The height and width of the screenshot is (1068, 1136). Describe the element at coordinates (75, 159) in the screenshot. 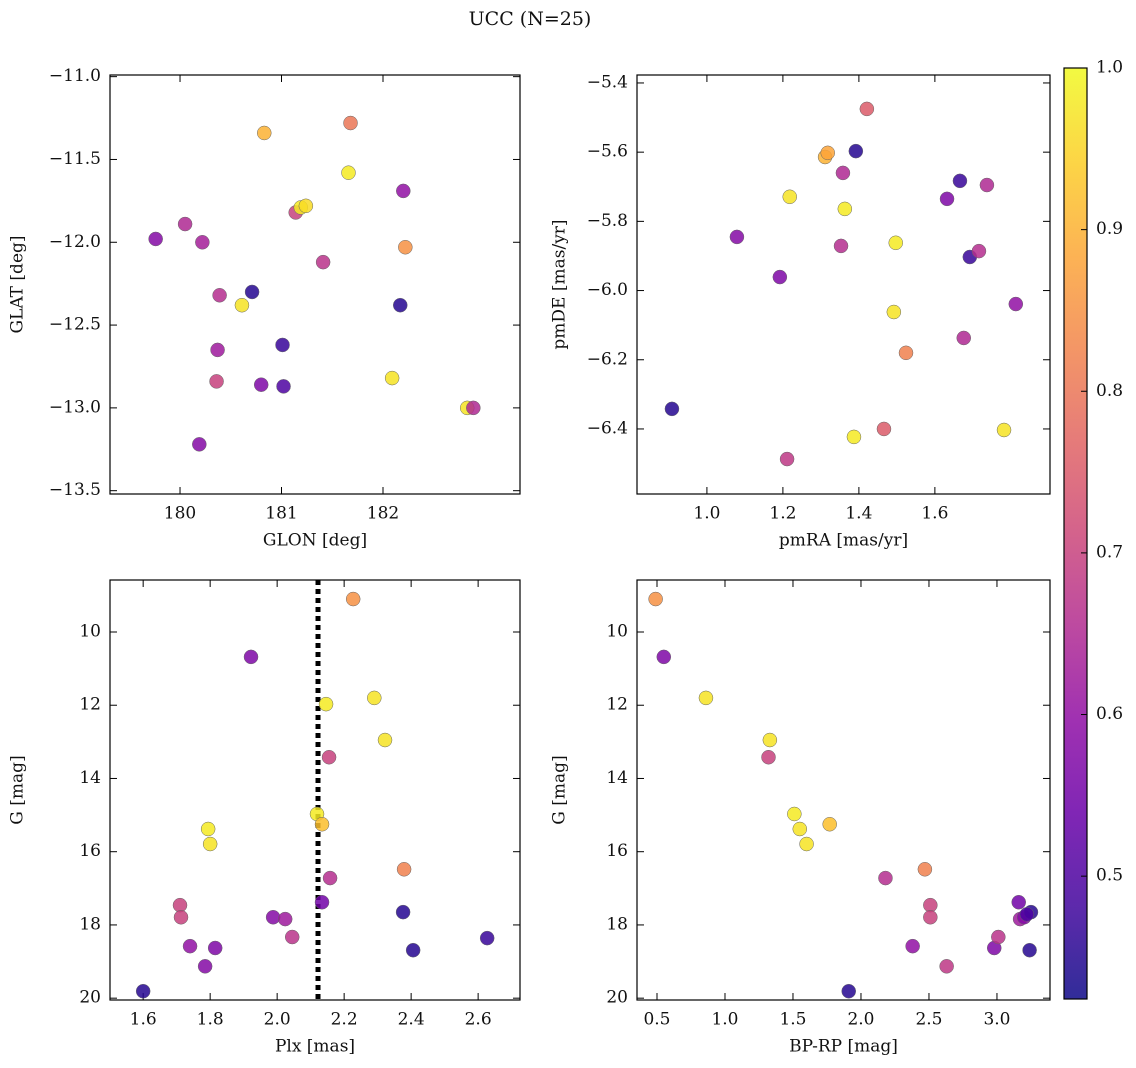

I see `y-tick-label: −11.5` at that location.